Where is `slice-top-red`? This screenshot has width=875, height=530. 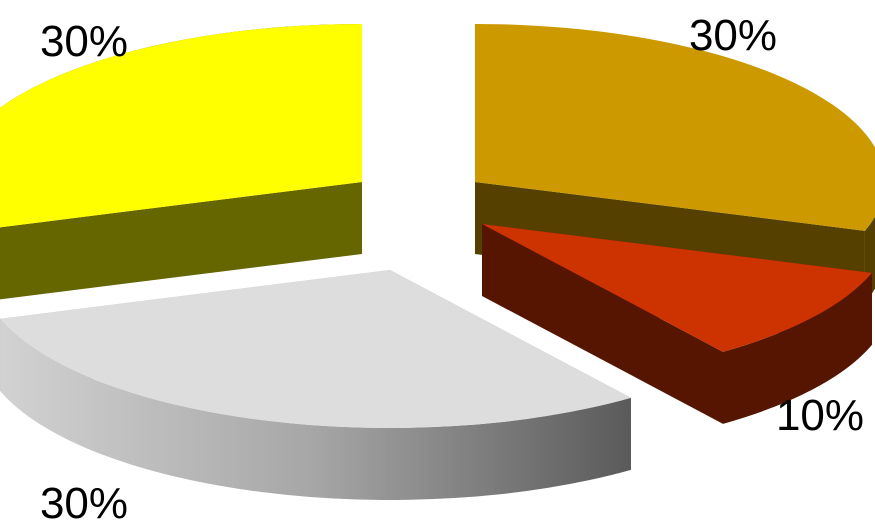 slice-top-red is located at coordinates (677, 288).